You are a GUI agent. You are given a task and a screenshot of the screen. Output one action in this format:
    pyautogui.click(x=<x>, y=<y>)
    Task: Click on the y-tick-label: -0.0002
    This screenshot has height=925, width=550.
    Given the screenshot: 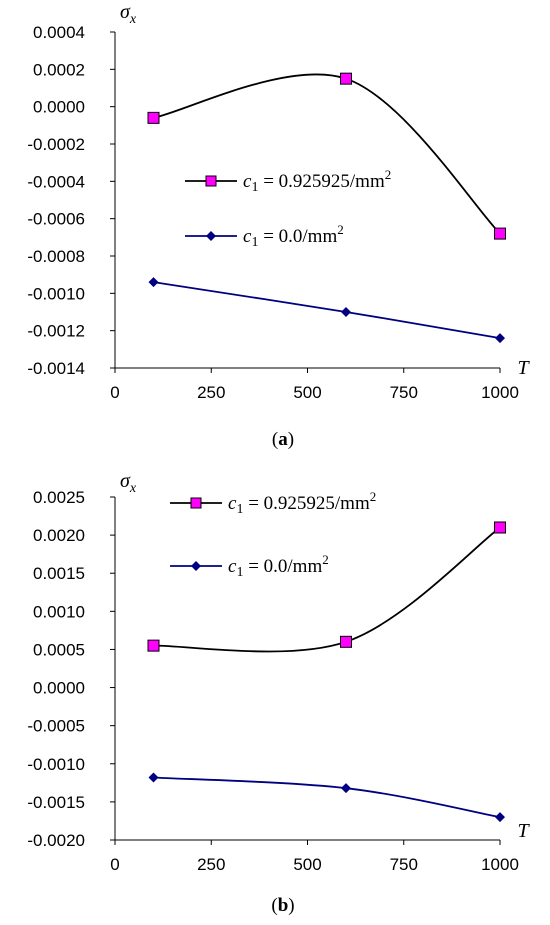 What is the action you would take?
    pyautogui.click(x=56, y=144)
    